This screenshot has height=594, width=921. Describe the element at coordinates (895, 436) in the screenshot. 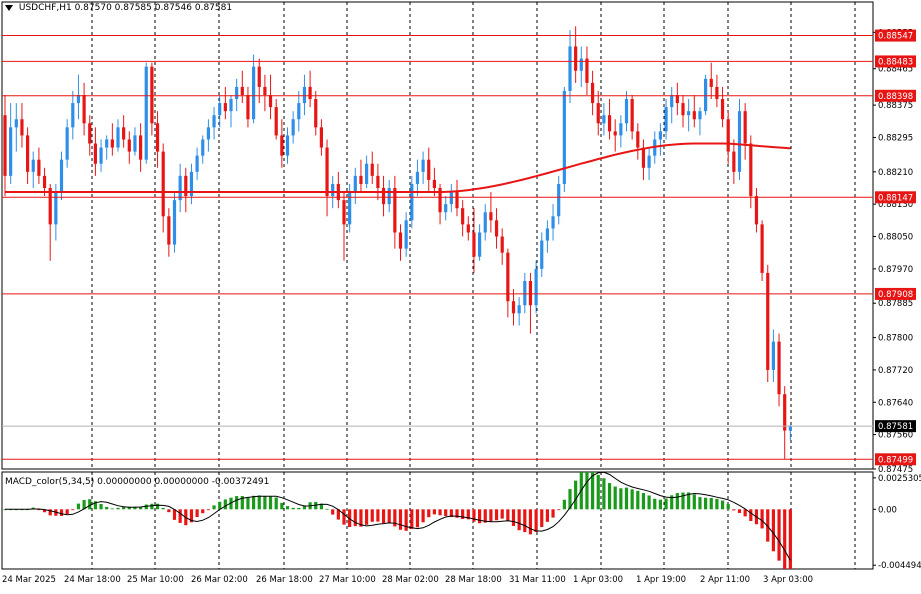

I see `y-tick-label: 0.87560` at that location.